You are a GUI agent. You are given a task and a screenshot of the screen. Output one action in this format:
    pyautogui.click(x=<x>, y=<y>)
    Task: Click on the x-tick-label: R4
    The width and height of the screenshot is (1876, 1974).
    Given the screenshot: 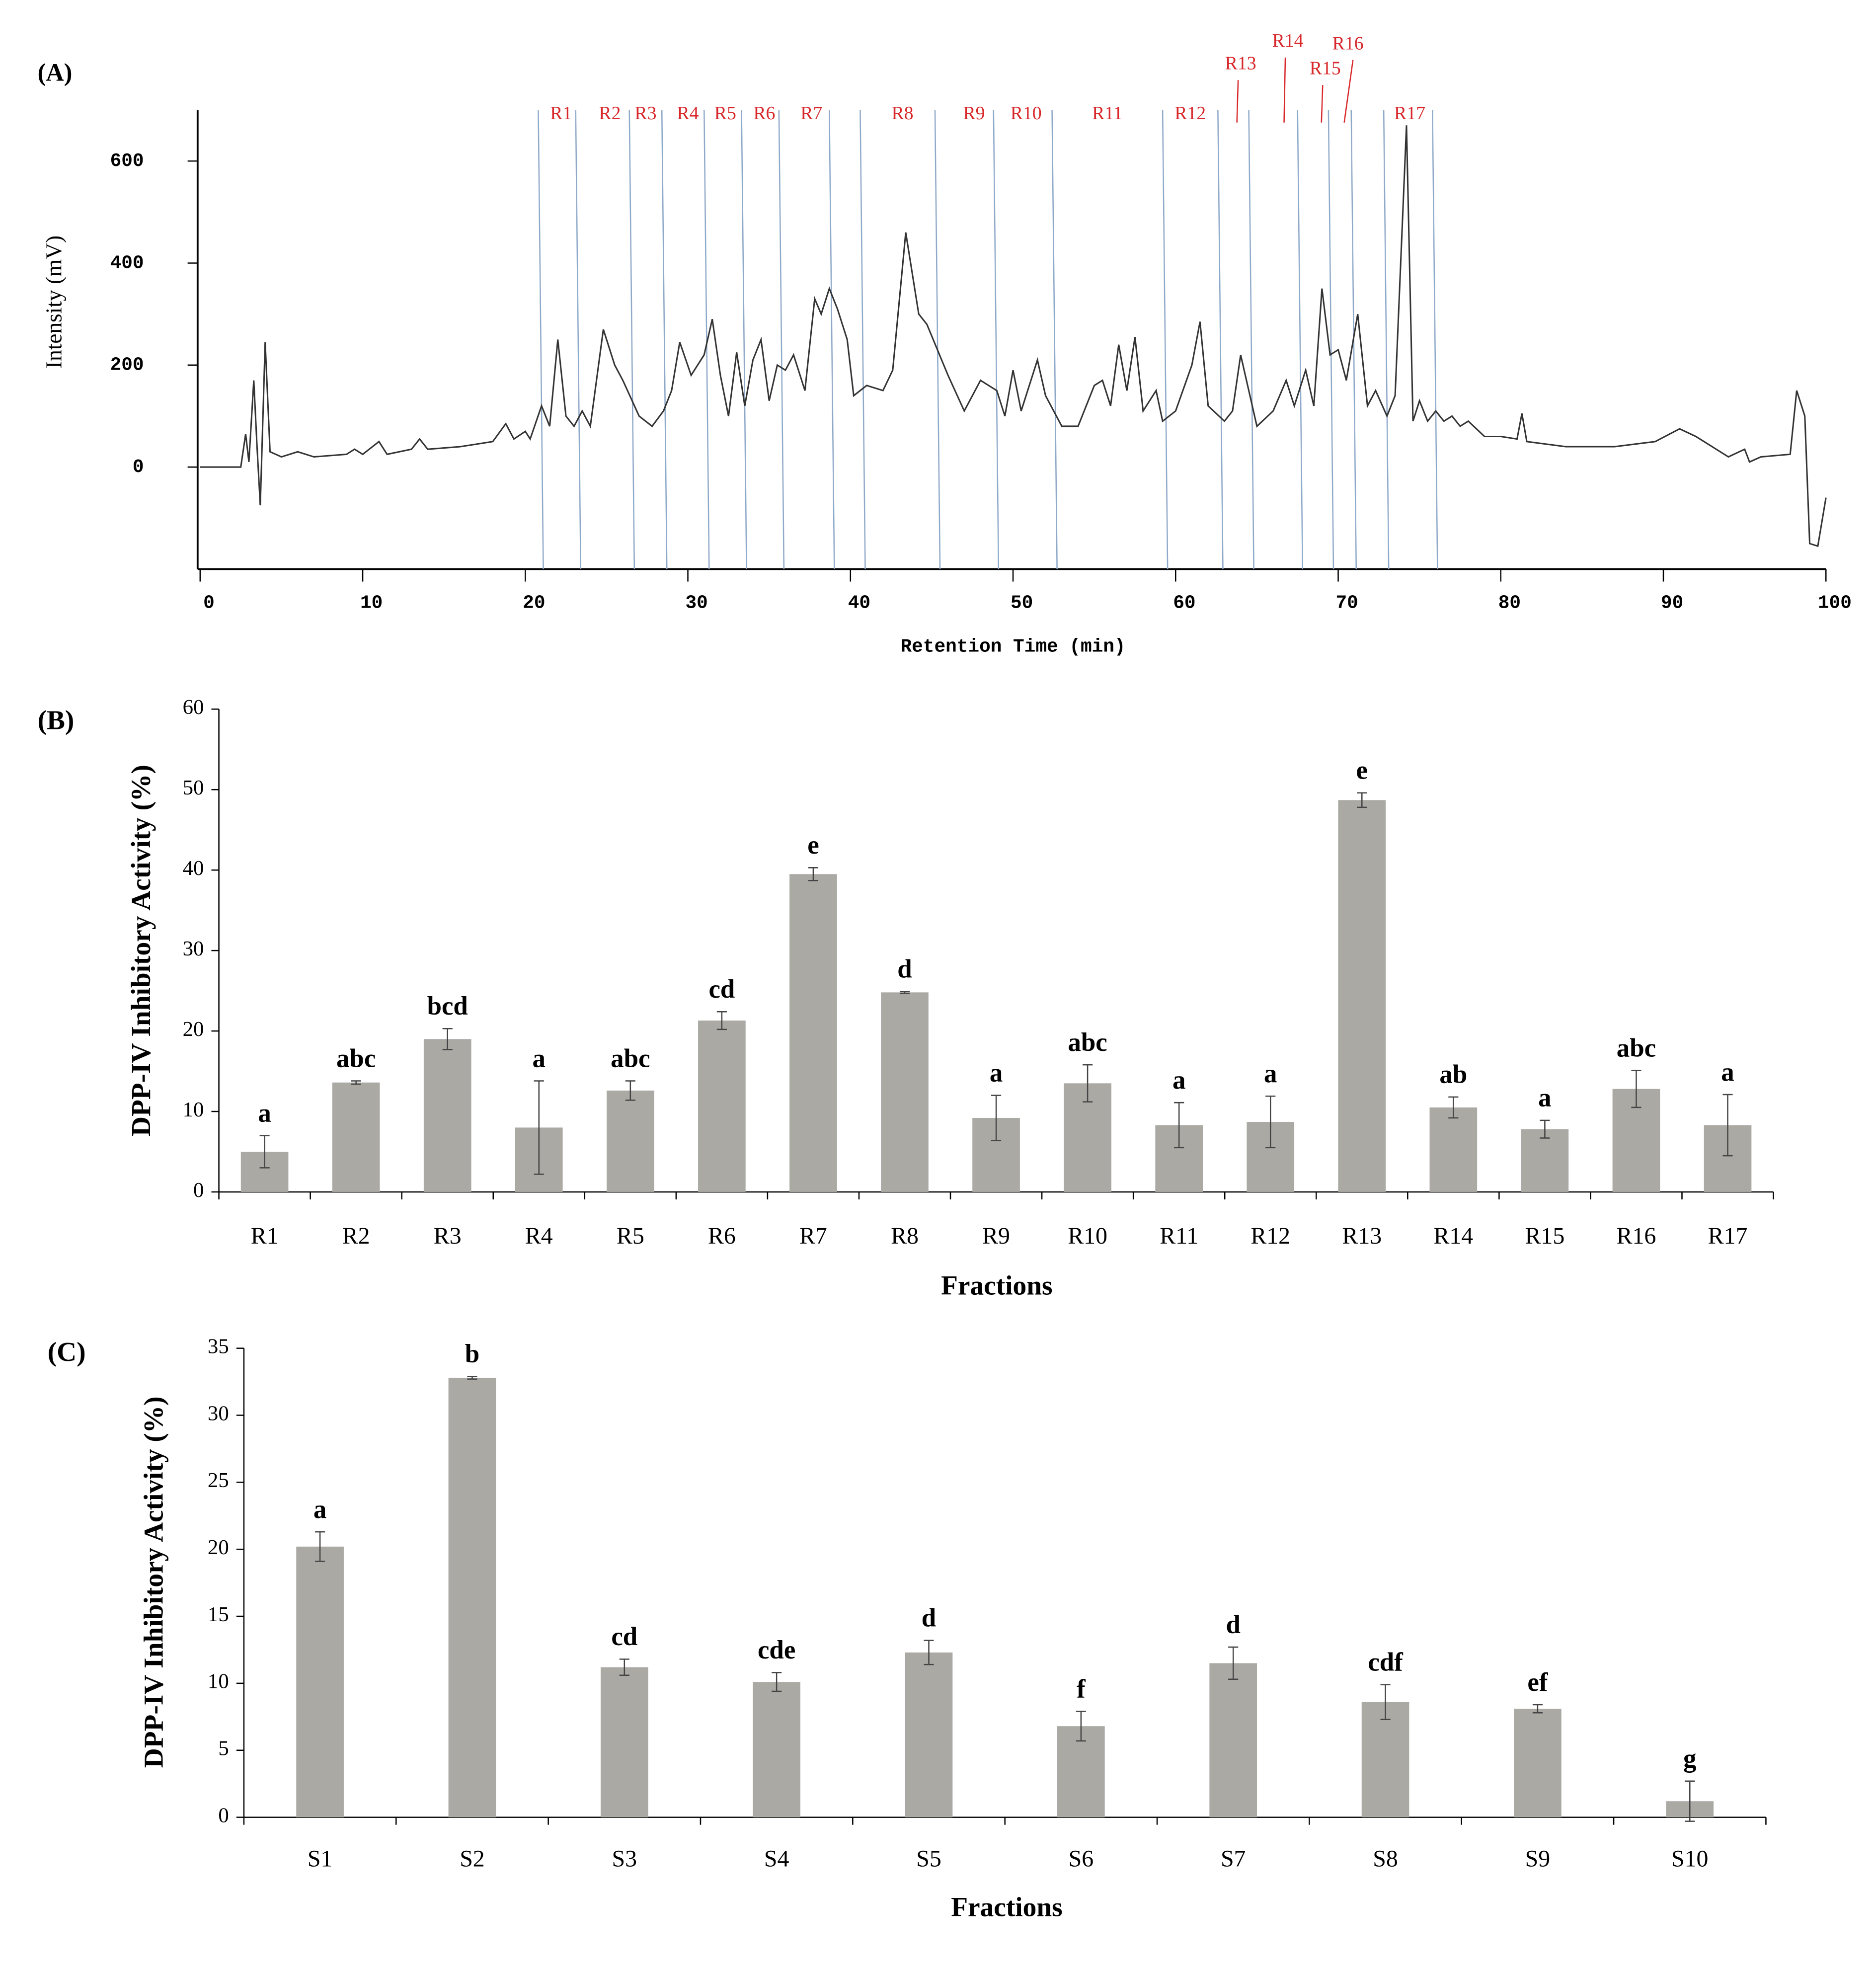 What is the action you would take?
    pyautogui.click(x=539, y=1236)
    